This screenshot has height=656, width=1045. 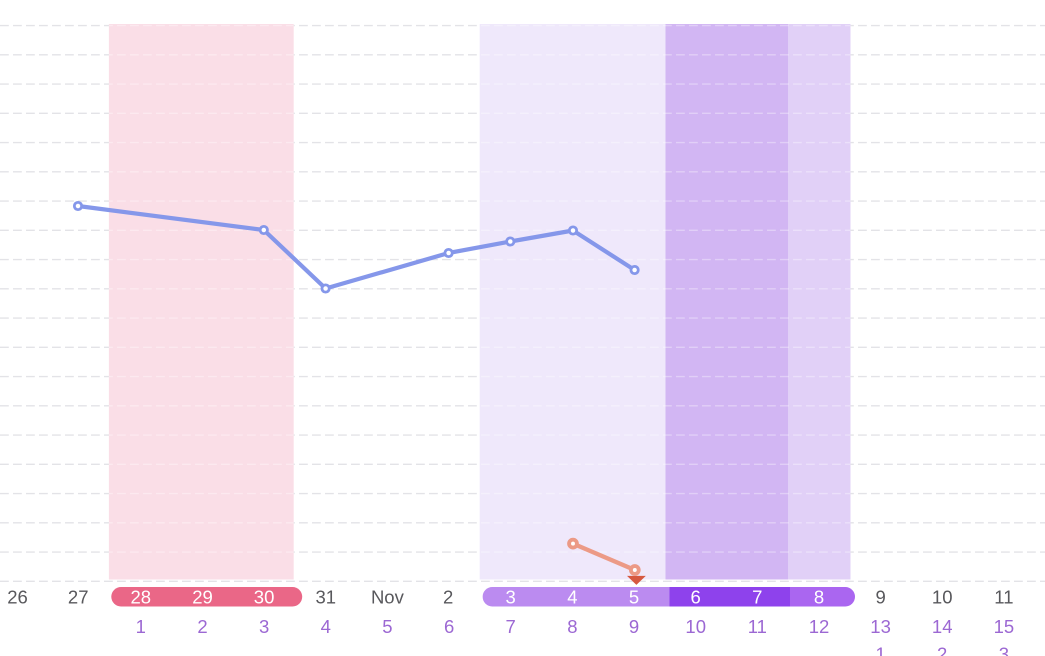 I want to click on svg-text: 26, so click(x=17, y=597).